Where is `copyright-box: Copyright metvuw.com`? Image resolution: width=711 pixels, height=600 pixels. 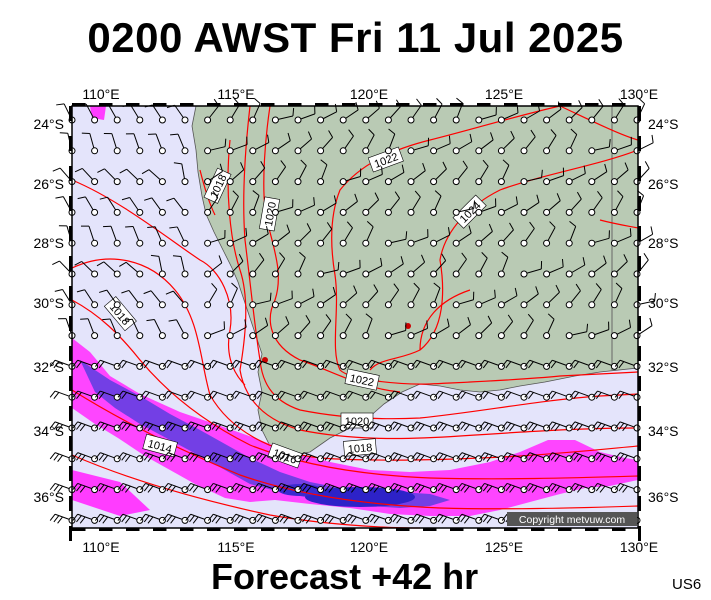 copyright-box: Copyright metvuw.com is located at coordinates (572, 519).